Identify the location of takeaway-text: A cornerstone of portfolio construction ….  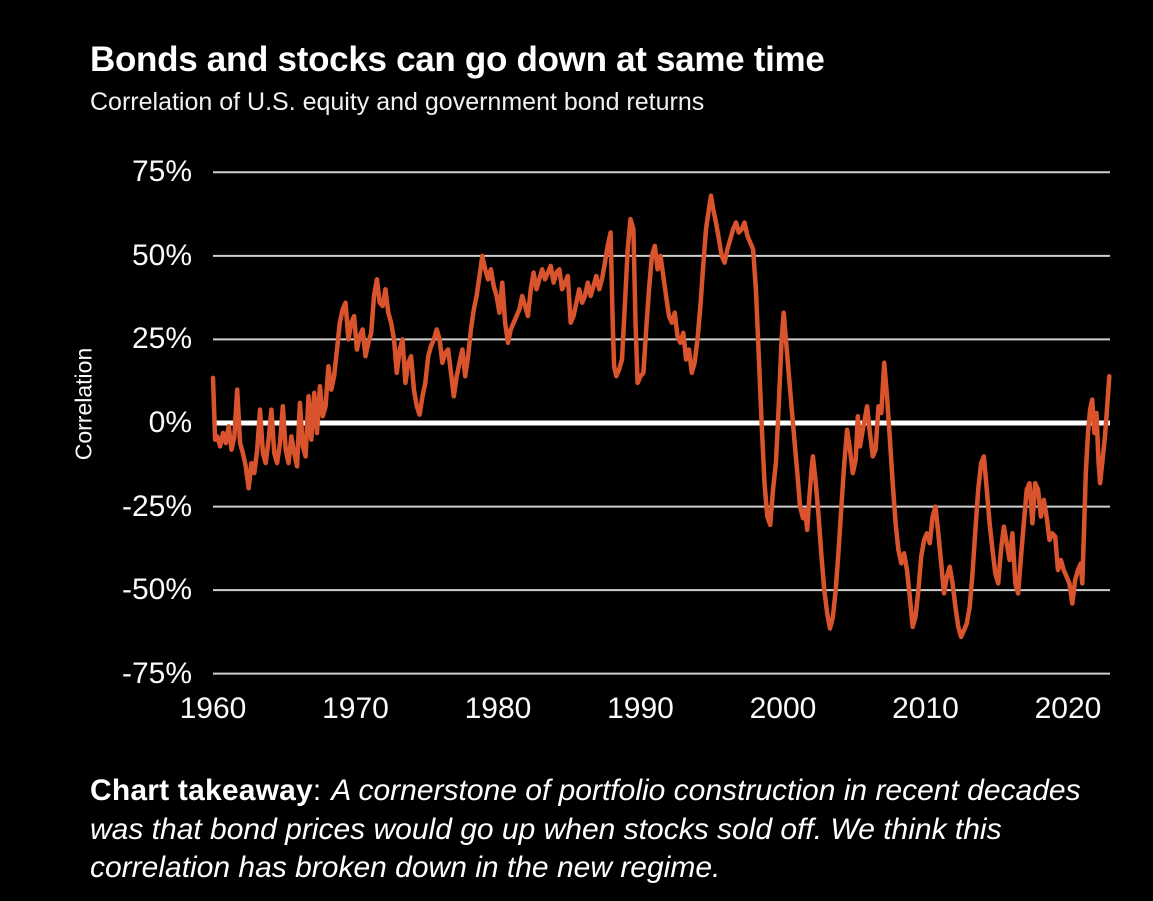
(585, 829).